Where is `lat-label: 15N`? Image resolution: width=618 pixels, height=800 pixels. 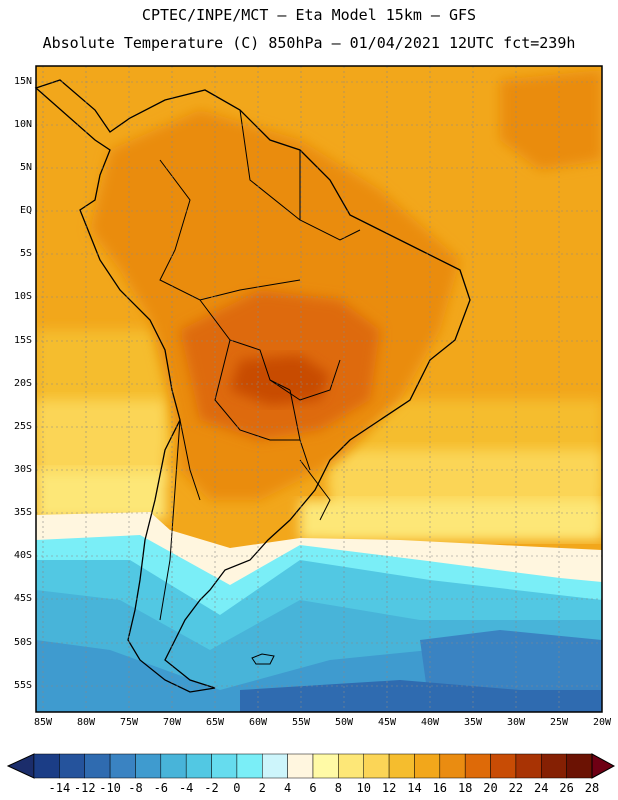
lat-label: 15N is located at coordinates (22, 81).